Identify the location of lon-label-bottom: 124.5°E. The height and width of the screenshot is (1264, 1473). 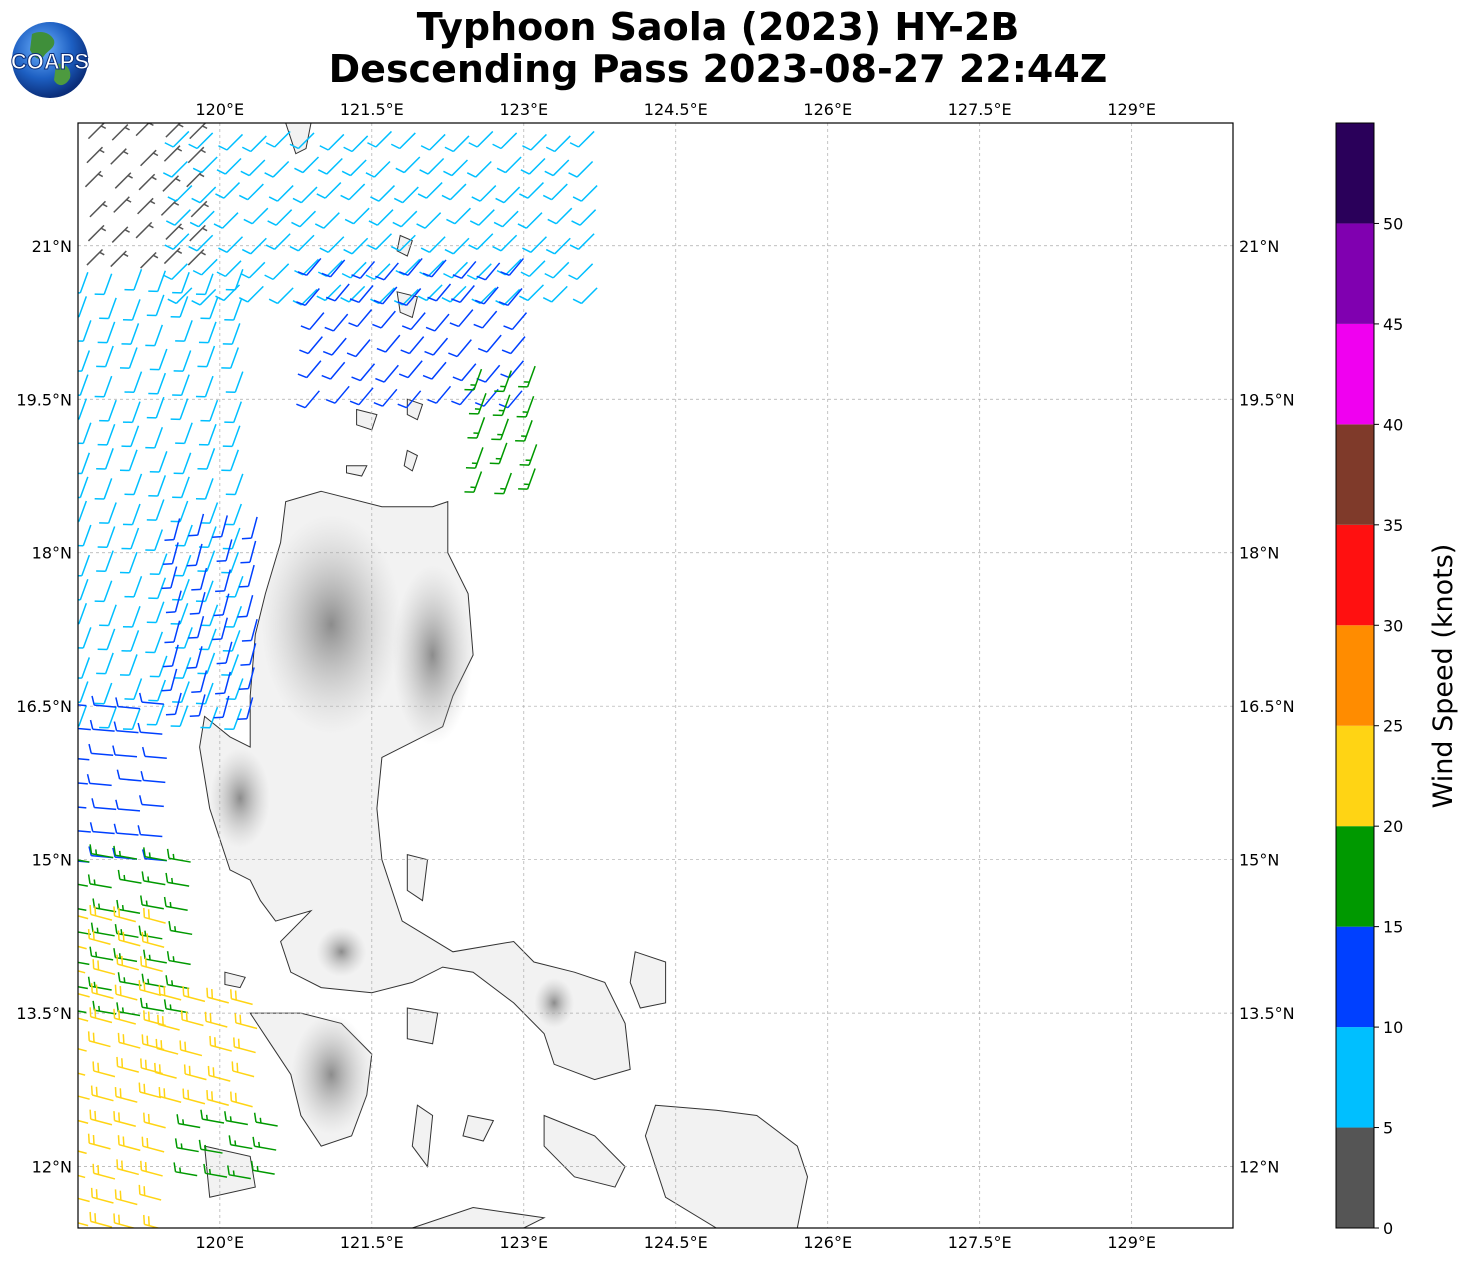
(676, 1242).